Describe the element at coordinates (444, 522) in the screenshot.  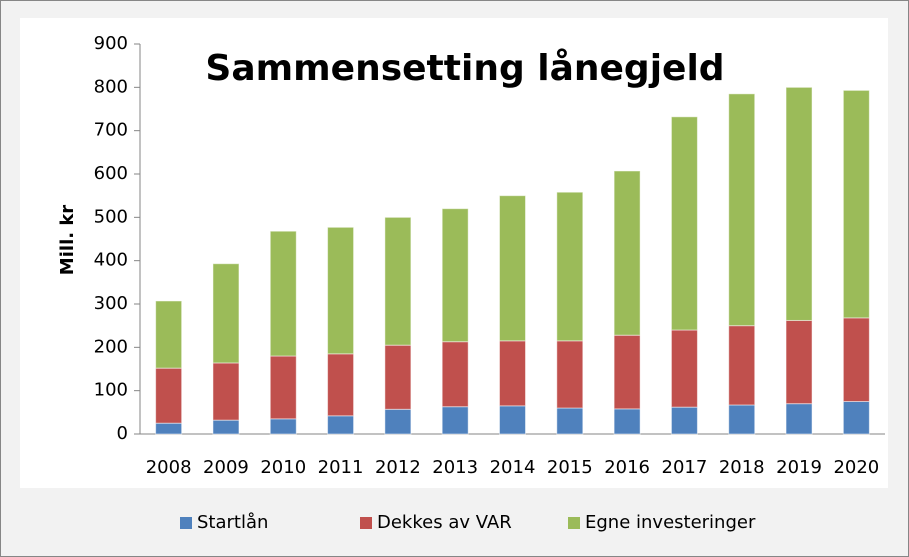
I see `legend-label: Dekkes av VAR` at that location.